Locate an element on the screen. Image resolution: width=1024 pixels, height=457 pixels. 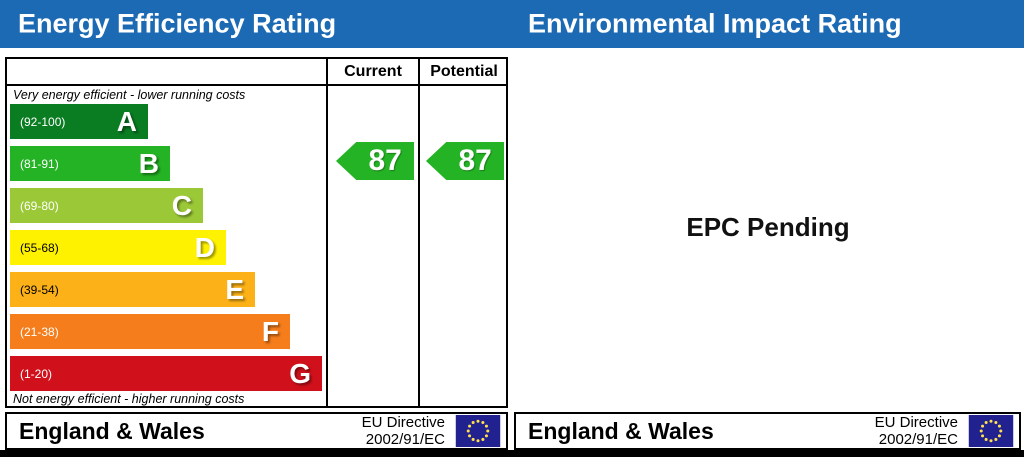
right-eu-directive-line1: EU Directive is located at coordinates (916, 422).